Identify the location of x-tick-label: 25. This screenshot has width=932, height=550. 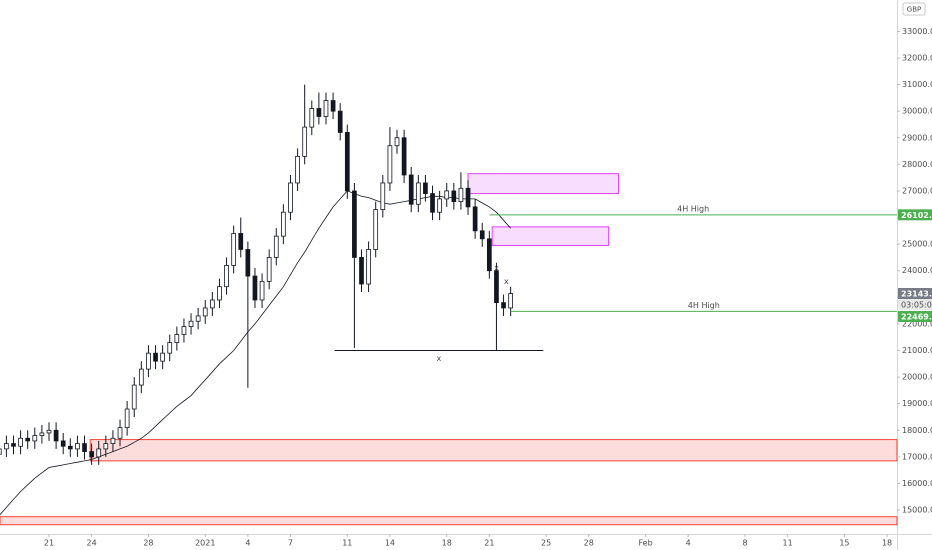
(546, 543).